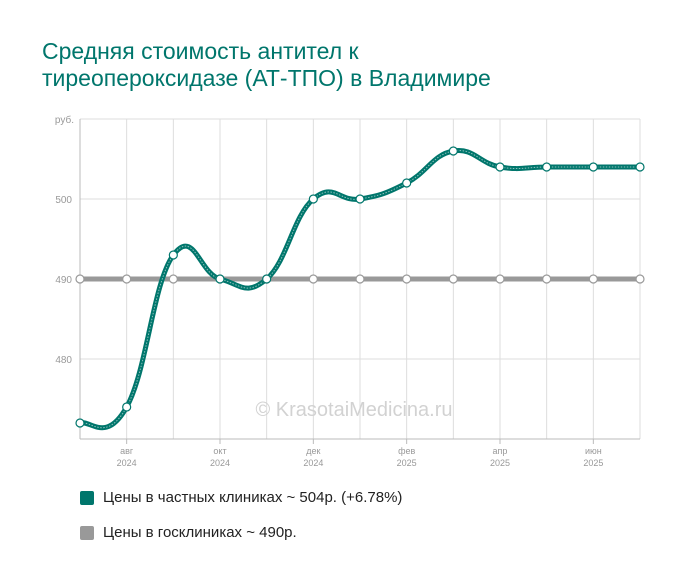  What do you see at coordinates (87, 497) in the screenshot?
I see `legend-swatch-private` at bounding box center [87, 497].